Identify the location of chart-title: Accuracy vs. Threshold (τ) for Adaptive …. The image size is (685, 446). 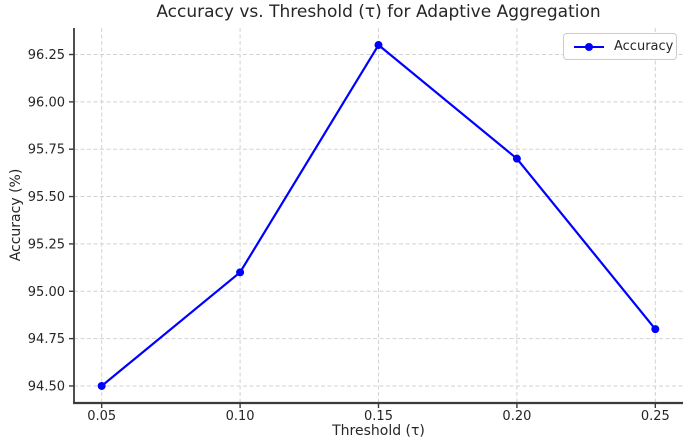
(378, 12).